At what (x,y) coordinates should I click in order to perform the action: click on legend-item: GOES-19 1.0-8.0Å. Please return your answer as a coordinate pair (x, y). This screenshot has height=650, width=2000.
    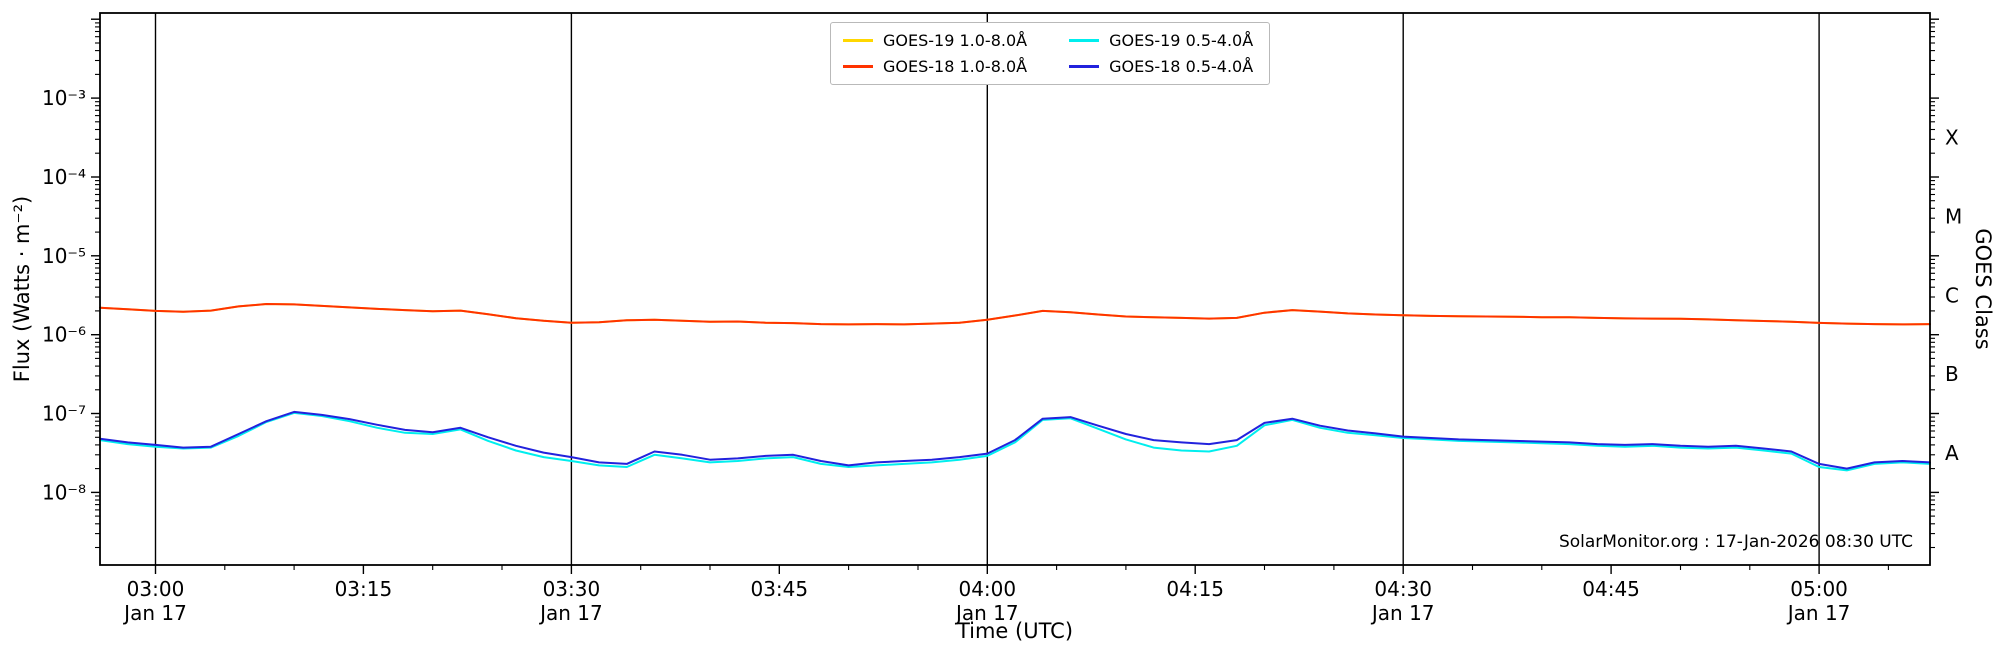
    Looking at the image, I should click on (935, 40).